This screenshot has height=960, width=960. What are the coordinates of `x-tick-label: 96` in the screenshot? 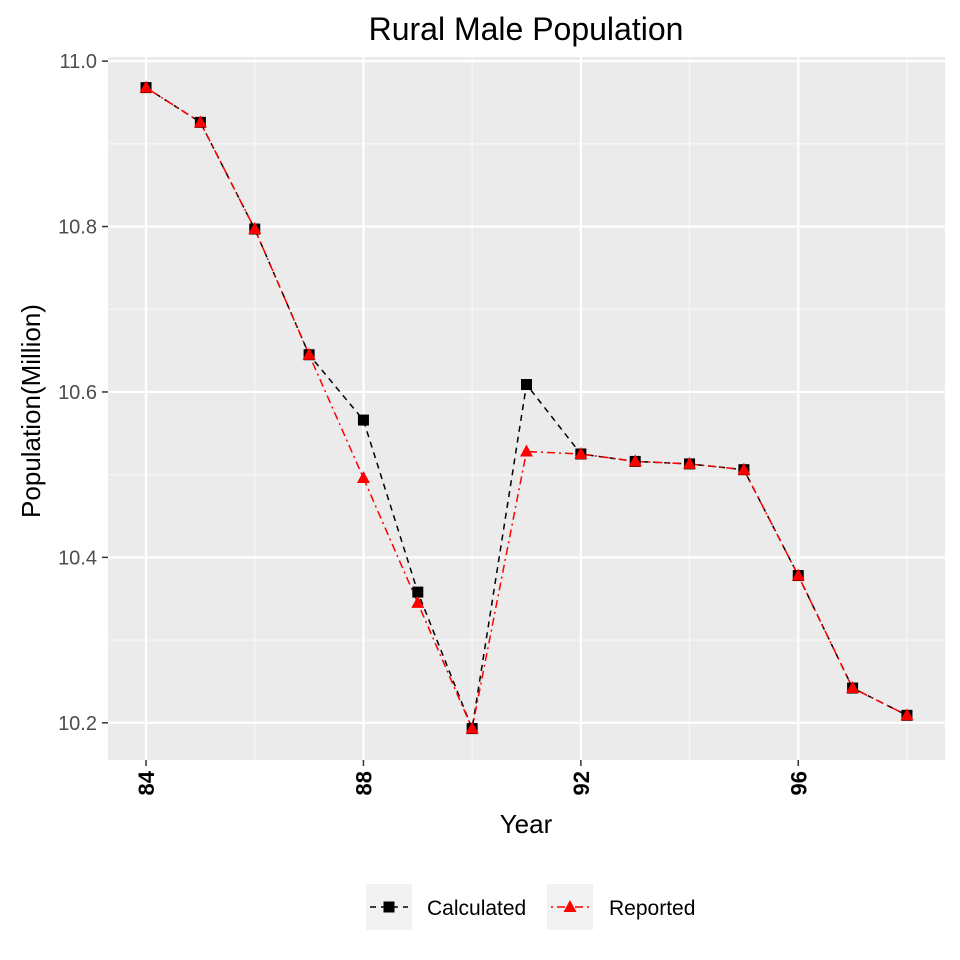 It's located at (798, 783).